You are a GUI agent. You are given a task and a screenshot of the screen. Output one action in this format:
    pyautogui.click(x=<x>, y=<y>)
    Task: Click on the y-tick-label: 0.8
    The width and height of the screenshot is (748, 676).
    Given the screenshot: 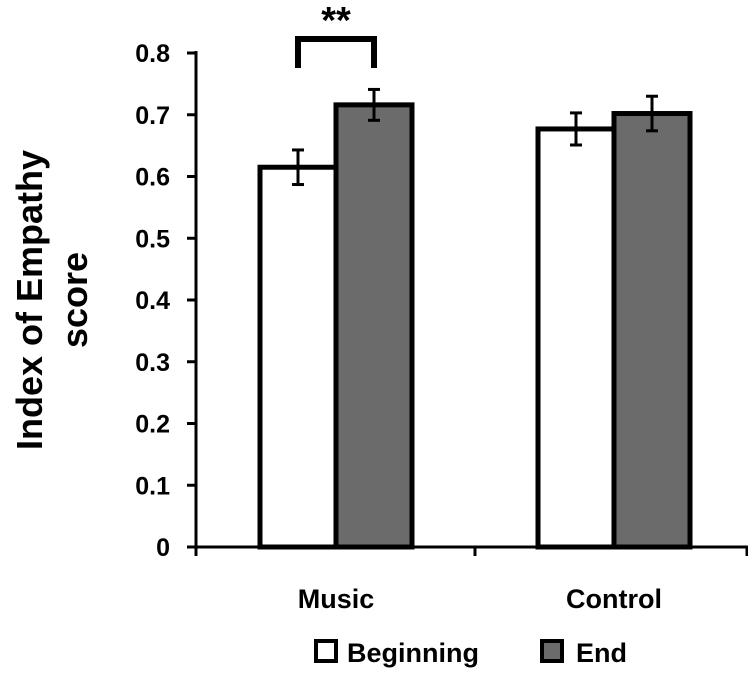 What is the action you would take?
    pyautogui.click(x=152, y=54)
    